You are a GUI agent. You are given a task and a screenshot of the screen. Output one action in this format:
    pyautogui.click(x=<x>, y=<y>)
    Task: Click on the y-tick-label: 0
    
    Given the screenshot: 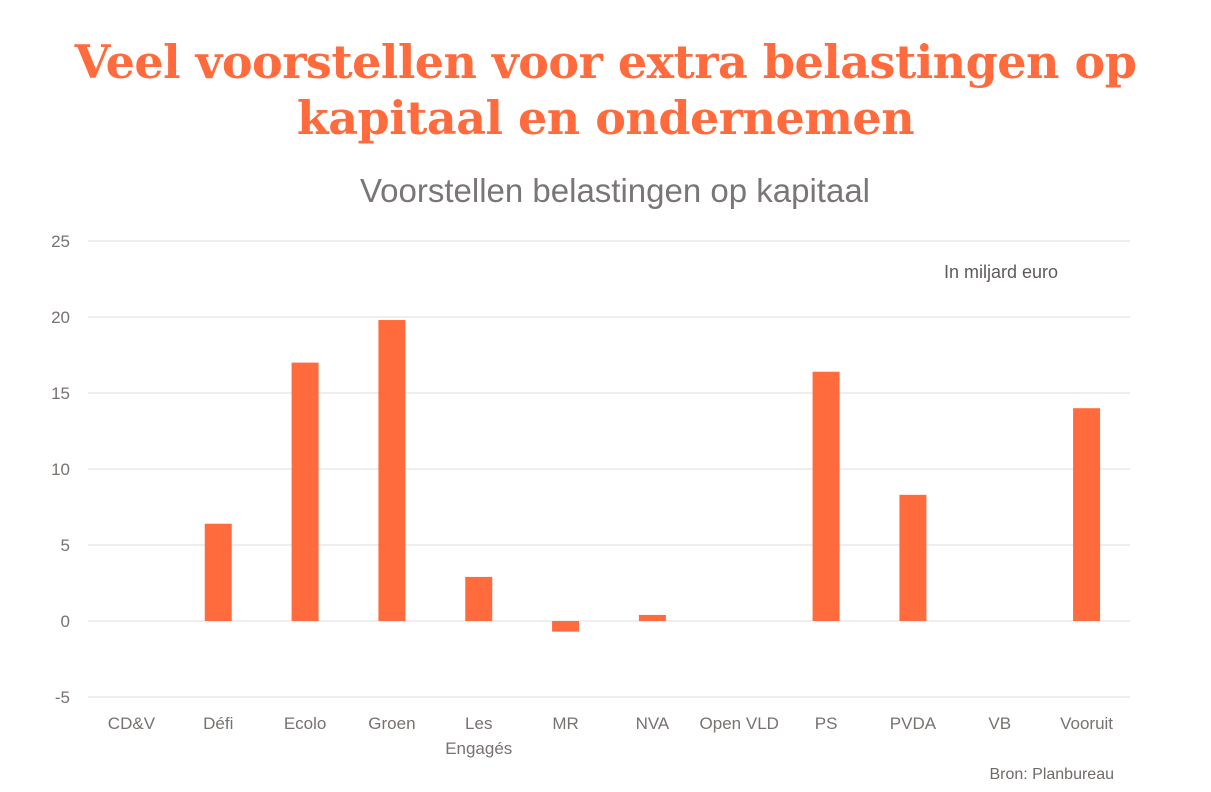 What is the action you would take?
    pyautogui.click(x=65, y=621)
    